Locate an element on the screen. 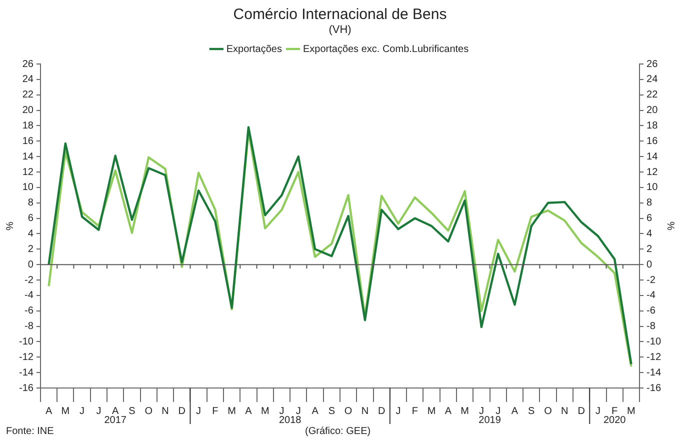 The image size is (680, 446). y-tick-label: 20 is located at coordinates (28, 110).